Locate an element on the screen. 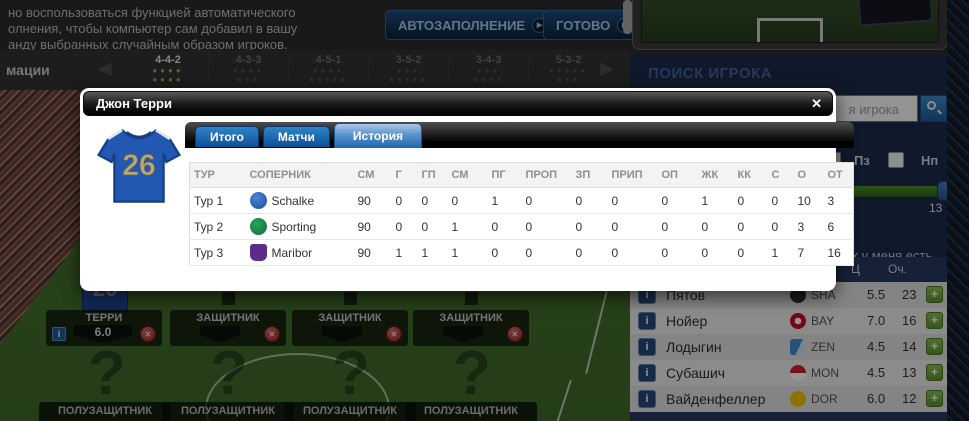 This screenshot has width=969, height=421. points-column-header: Оч. is located at coordinates (897, 269).